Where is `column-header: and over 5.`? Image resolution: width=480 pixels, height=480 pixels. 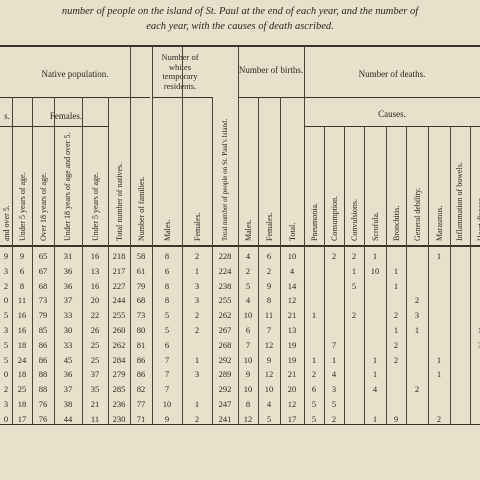
column-header: and over 5. is located at coordinates (6, 223).